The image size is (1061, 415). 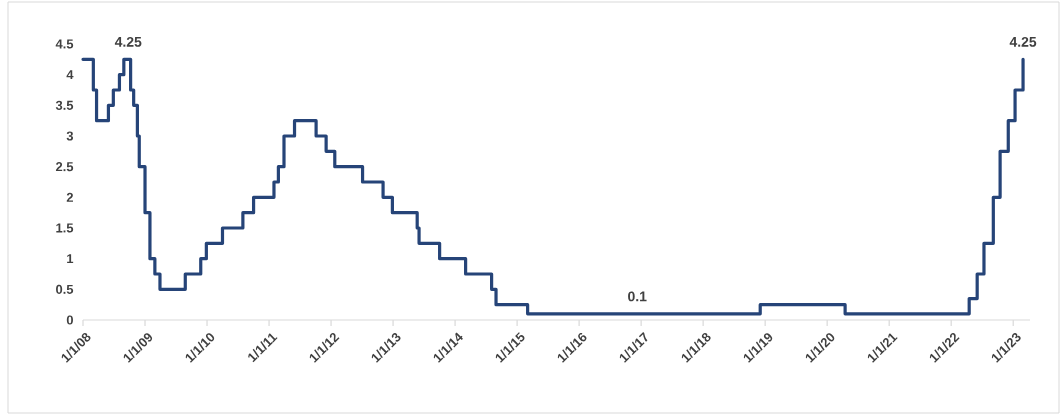 I want to click on y-tick-label: 3, so click(x=70, y=136).